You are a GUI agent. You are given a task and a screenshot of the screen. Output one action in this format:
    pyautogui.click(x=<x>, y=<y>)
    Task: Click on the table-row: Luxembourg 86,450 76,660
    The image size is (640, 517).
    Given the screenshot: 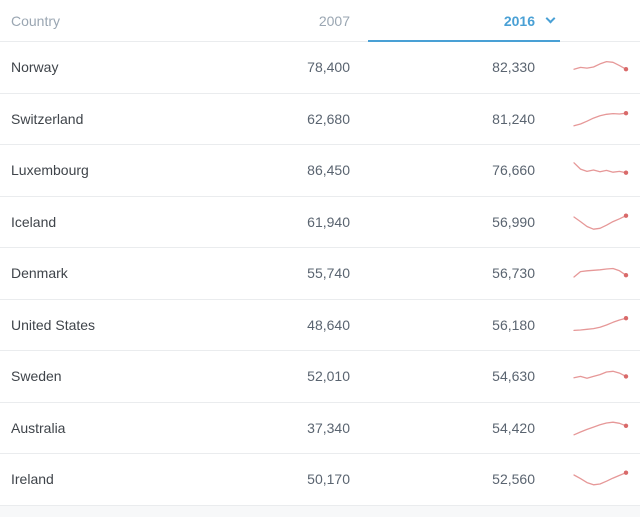 What is the action you would take?
    pyautogui.click(x=320, y=171)
    